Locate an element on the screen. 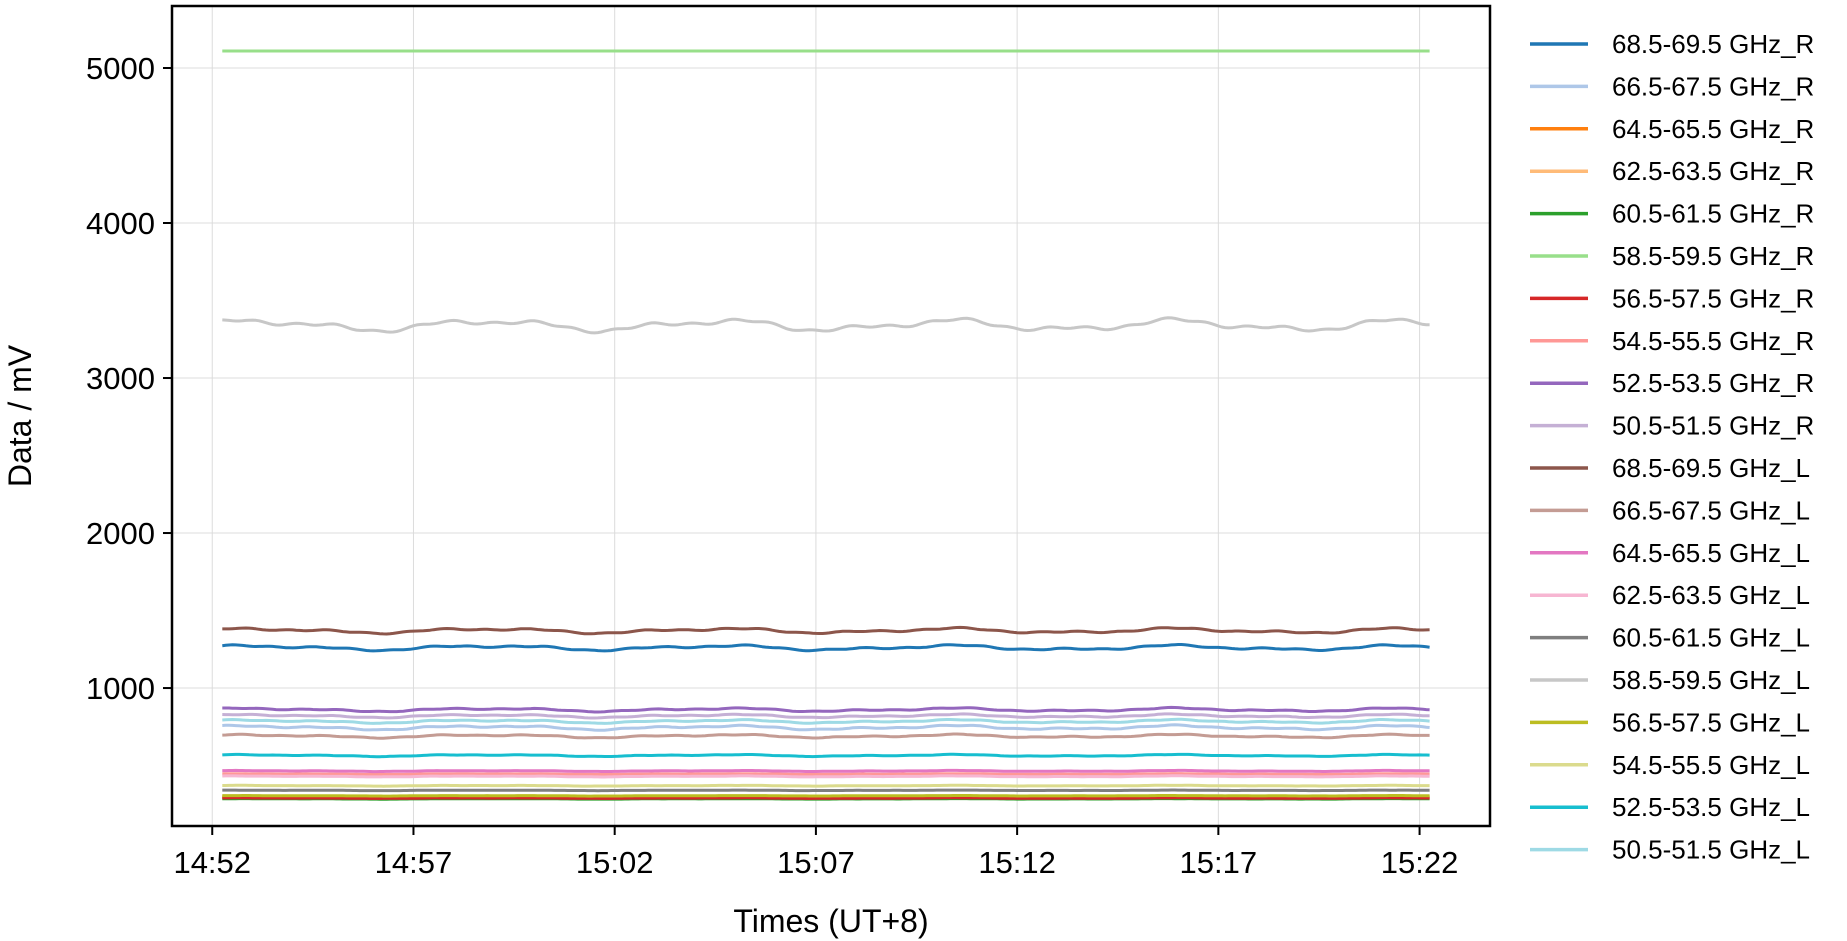  y-tick-label: 2000 is located at coordinates (120, 533).